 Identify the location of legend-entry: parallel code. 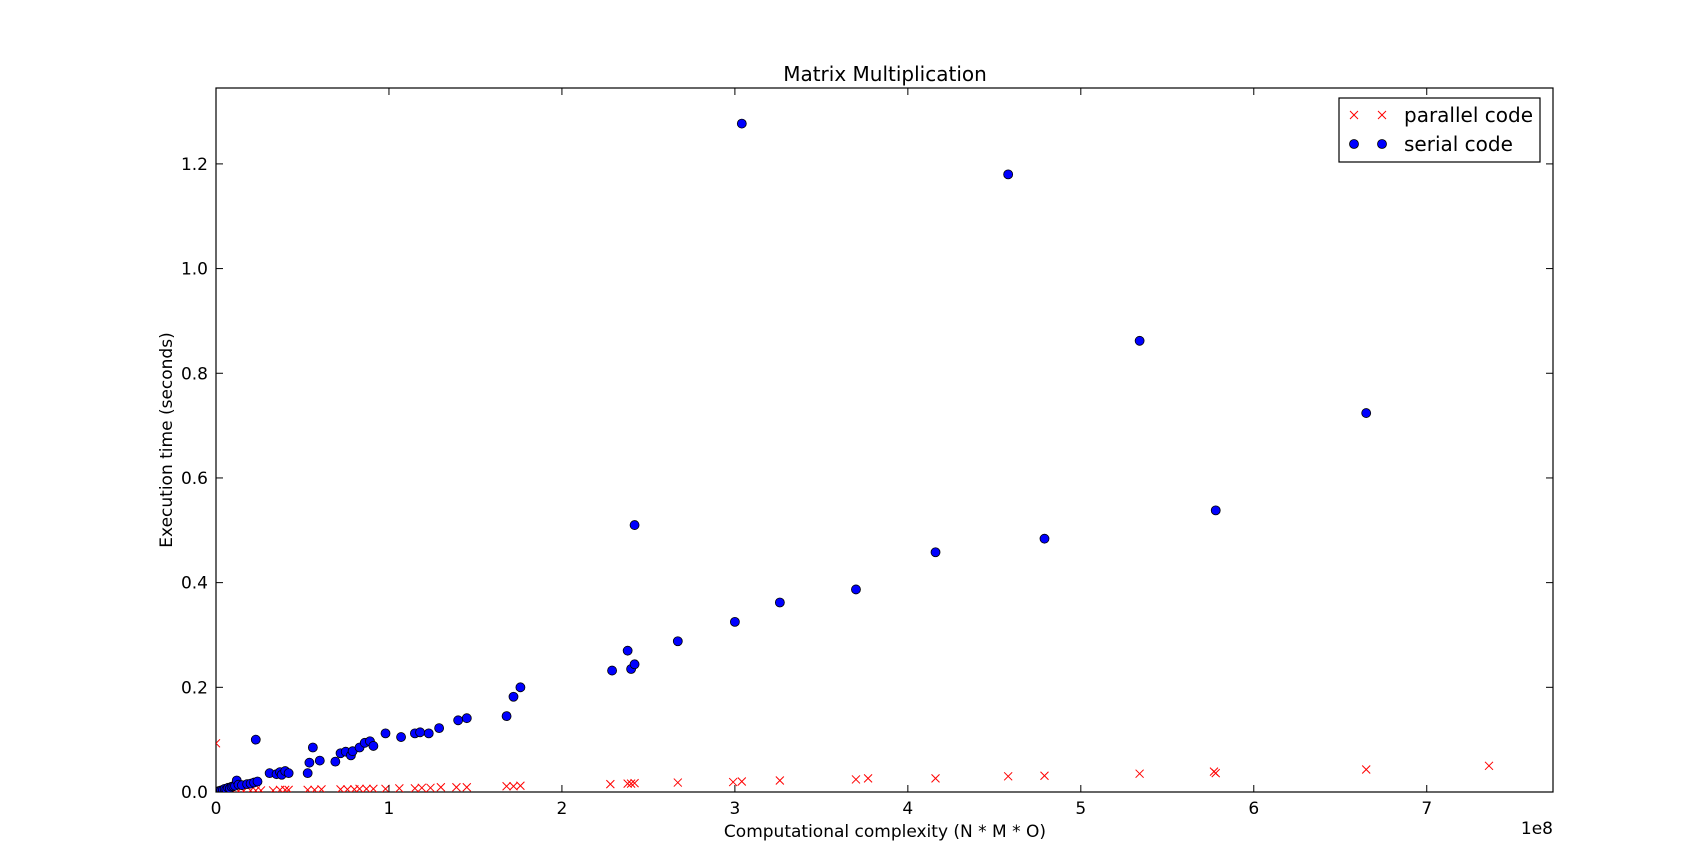
(1441, 115).